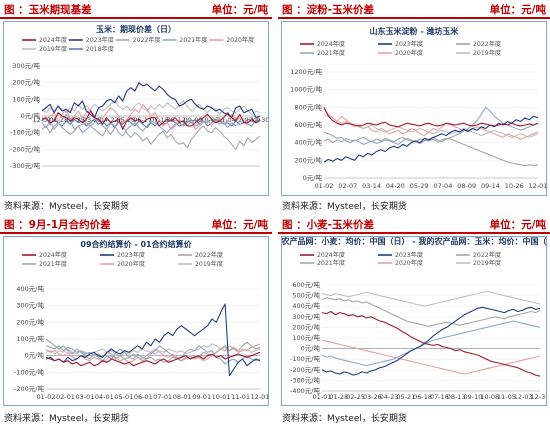  Describe the element at coordinates (328, 10) in the screenshot. I see `panel-title: 图 ：淀粉-玉米价差` at that location.